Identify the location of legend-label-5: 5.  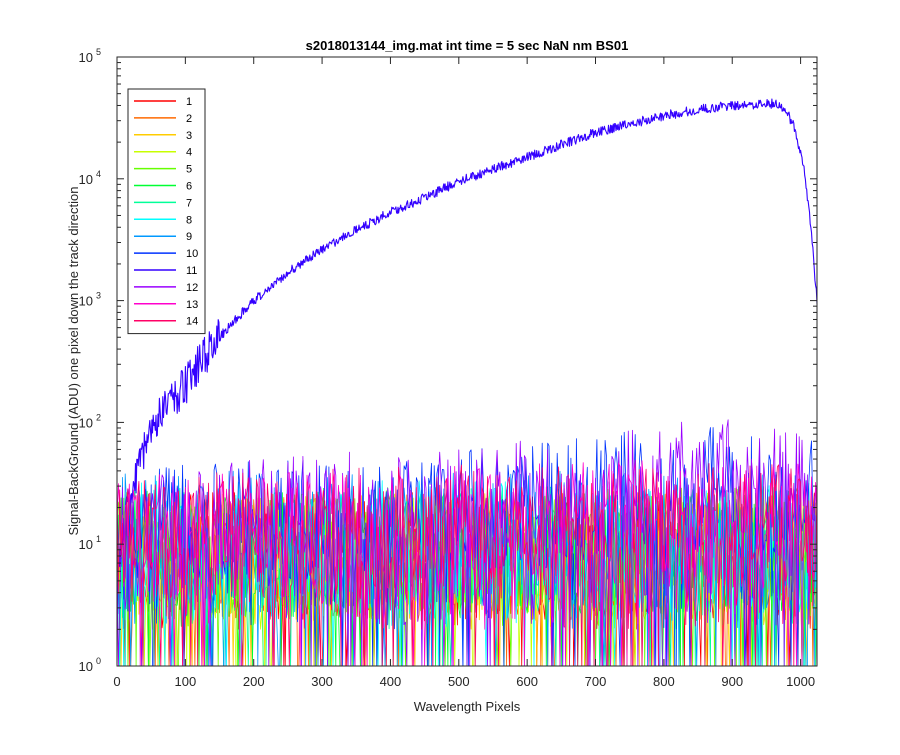
(189, 170).